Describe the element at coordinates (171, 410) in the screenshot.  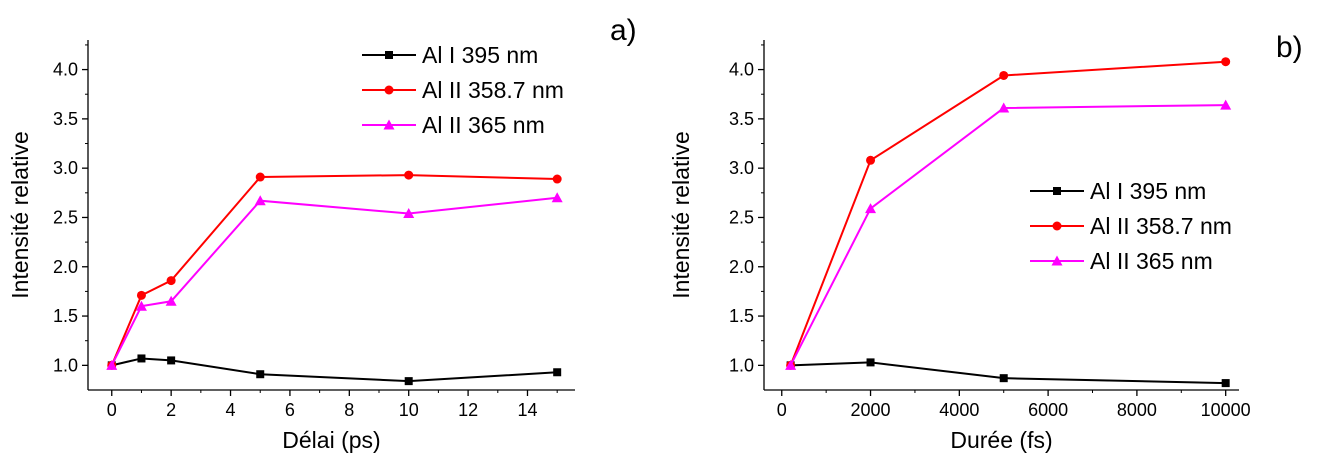
I see `x-tick-label: 2` at that location.